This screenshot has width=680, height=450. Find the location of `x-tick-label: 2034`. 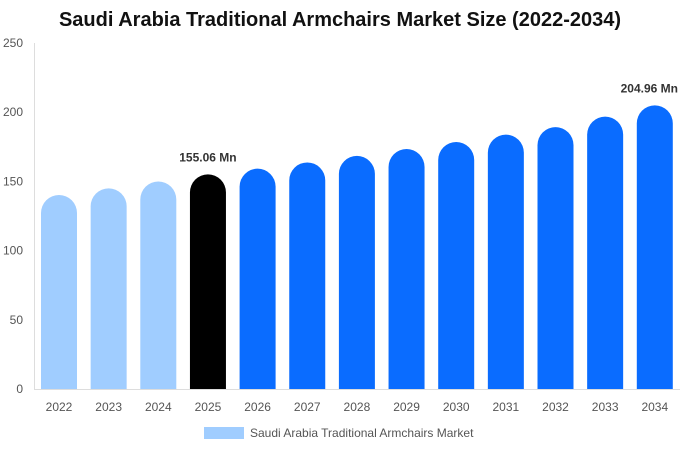

x-tick-label: 2034 is located at coordinates (654, 407).